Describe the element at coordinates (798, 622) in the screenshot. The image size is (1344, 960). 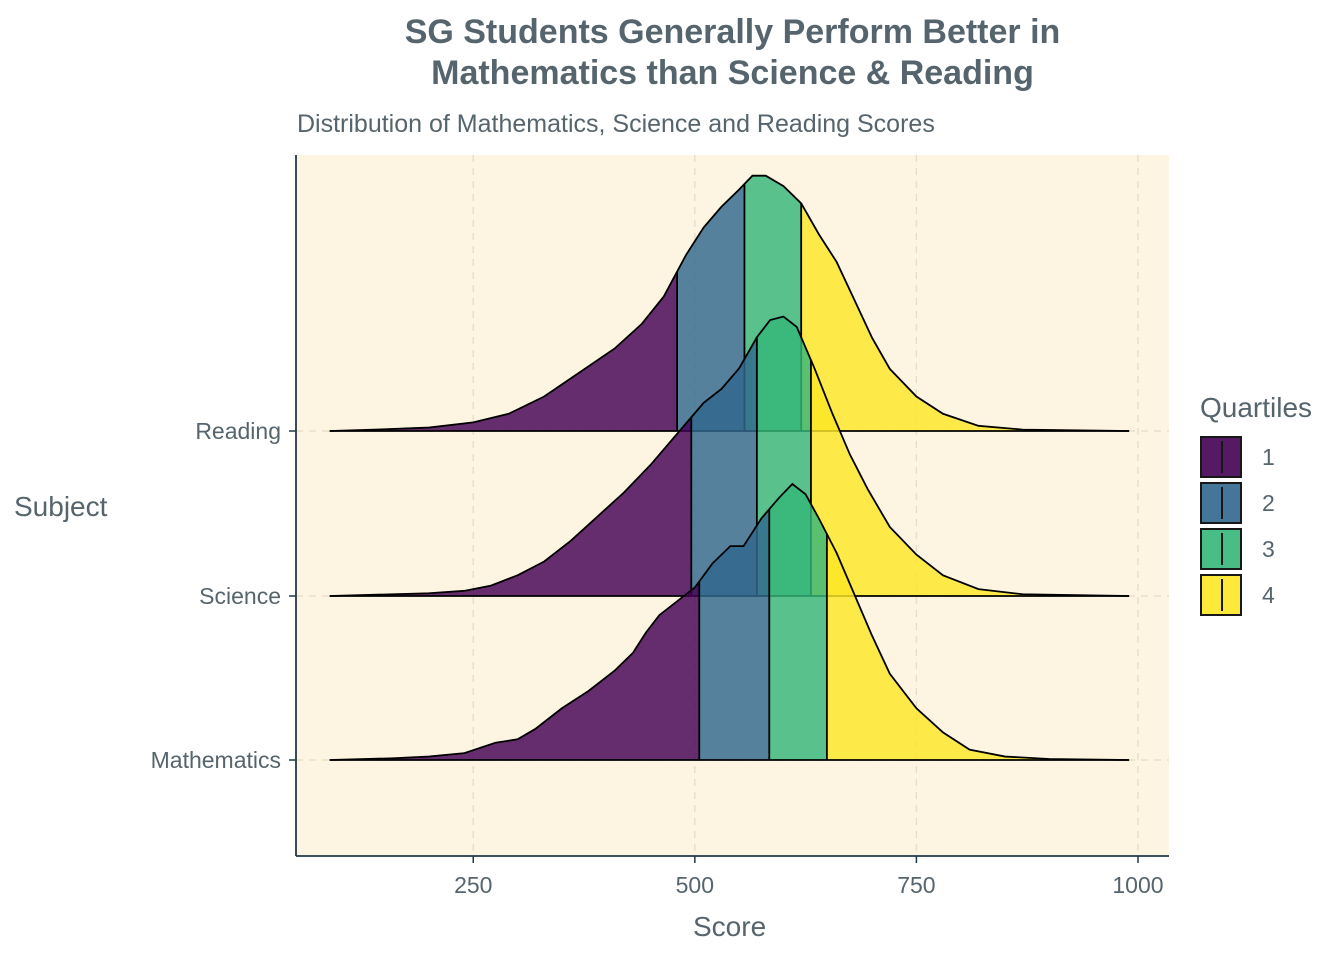
I see `mathematics-quartile-3-area` at that location.